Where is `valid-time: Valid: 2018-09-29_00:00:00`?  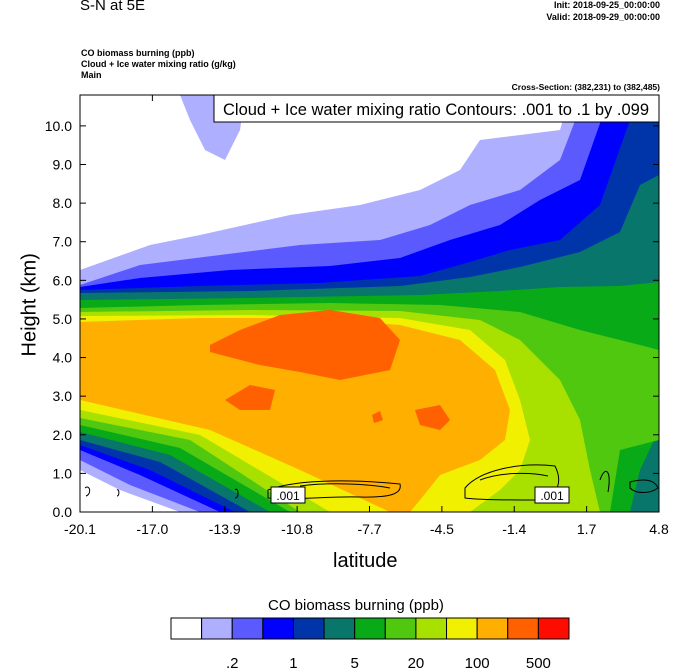
valid-time: Valid: 2018-09-29_00:00:00 is located at coordinates (603, 17).